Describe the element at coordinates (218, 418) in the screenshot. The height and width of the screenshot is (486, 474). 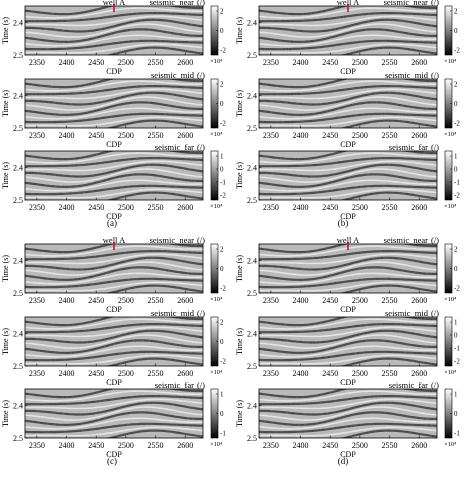
I see `colorbar: 1 0 -1 ×10⁴` at that location.